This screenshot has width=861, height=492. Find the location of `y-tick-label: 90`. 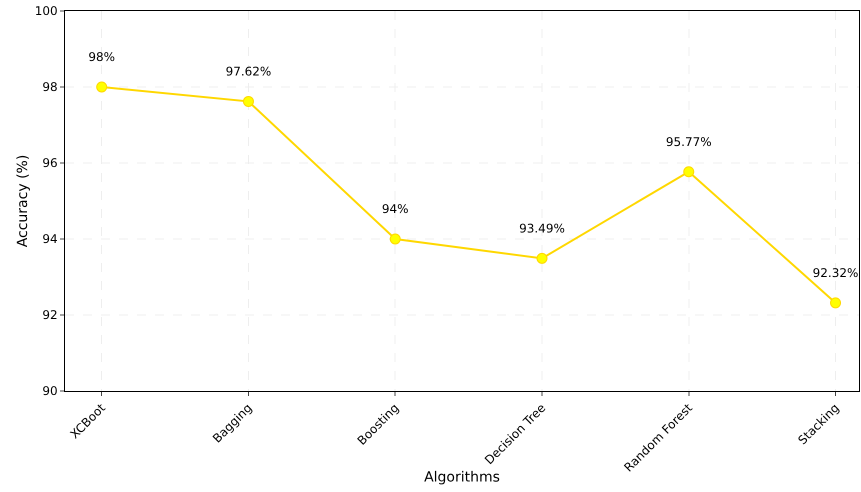

y-tick-label: 90 is located at coordinates (50, 391).